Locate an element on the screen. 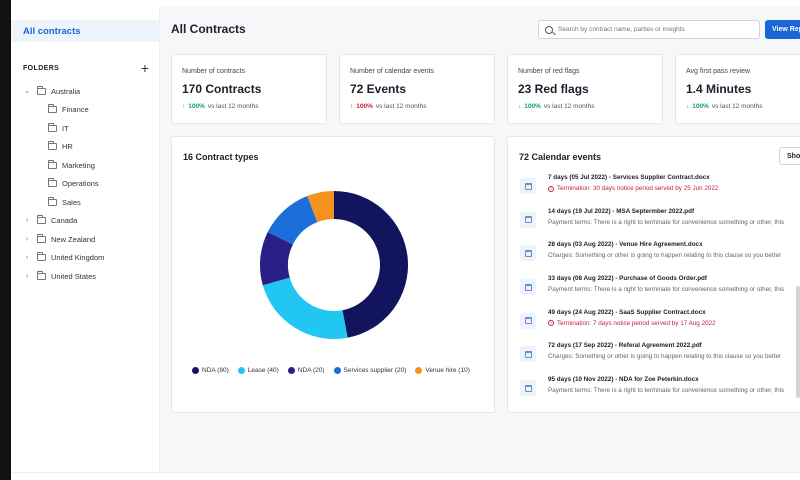  sidebar-folder-marketing: Marketing is located at coordinates (85, 165).